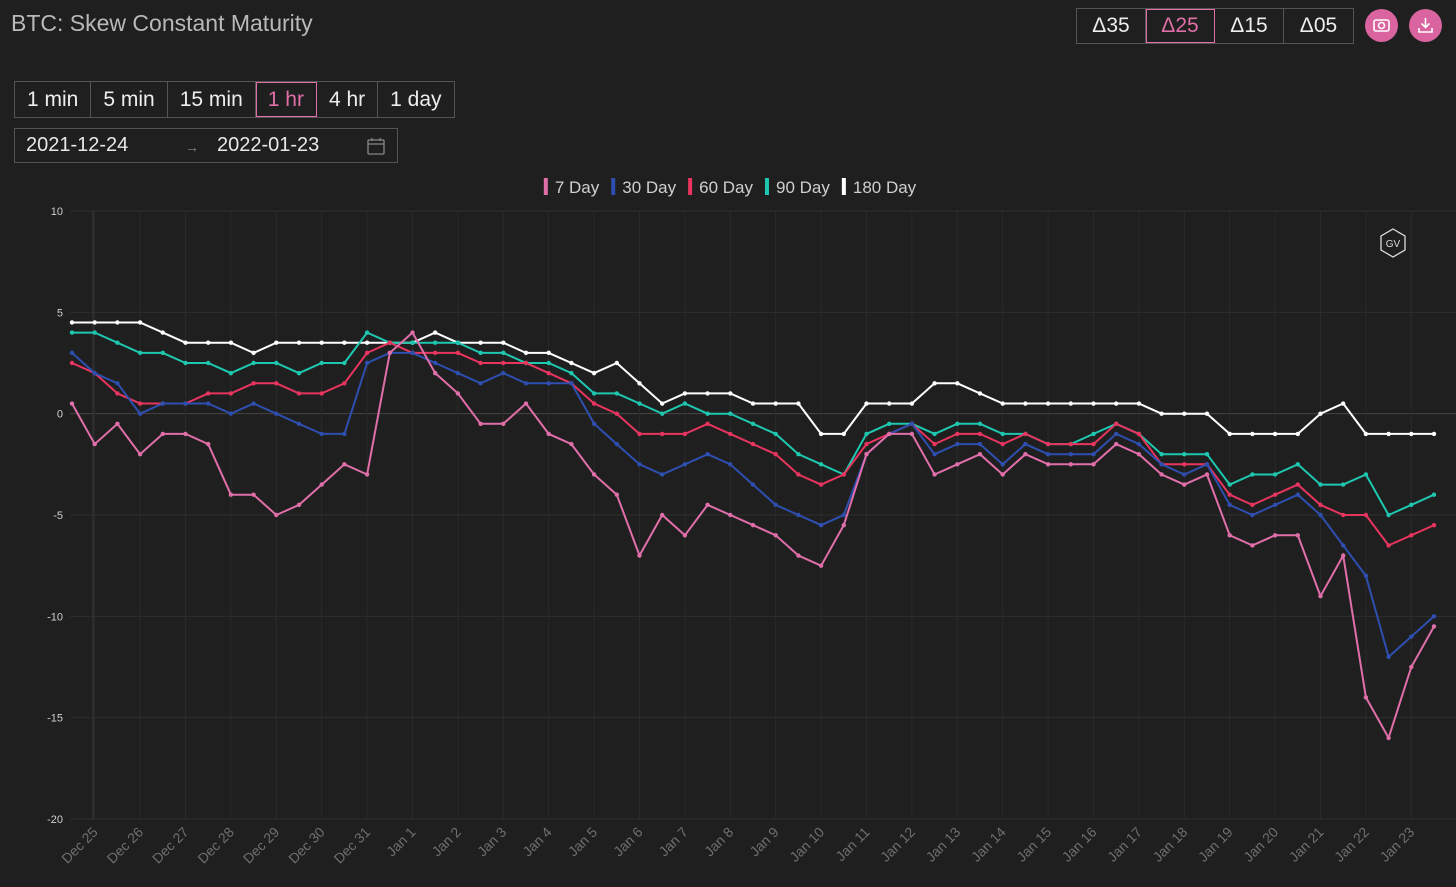  What do you see at coordinates (261, 845) in the screenshot?
I see `x-tick-label: Dec 29` at bounding box center [261, 845].